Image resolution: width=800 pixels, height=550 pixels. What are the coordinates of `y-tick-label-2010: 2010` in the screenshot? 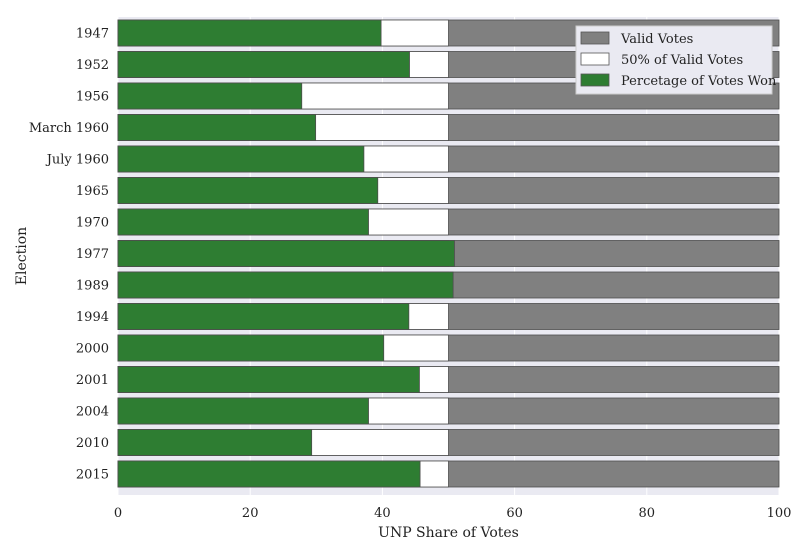 It's located at (92, 443).